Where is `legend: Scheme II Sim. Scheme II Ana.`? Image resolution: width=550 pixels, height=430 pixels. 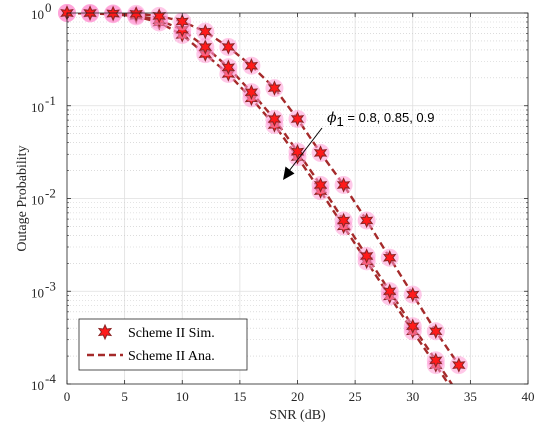
legend: Scheme II Sim. Scheme II Ana. is located at coordinates (163, 344).